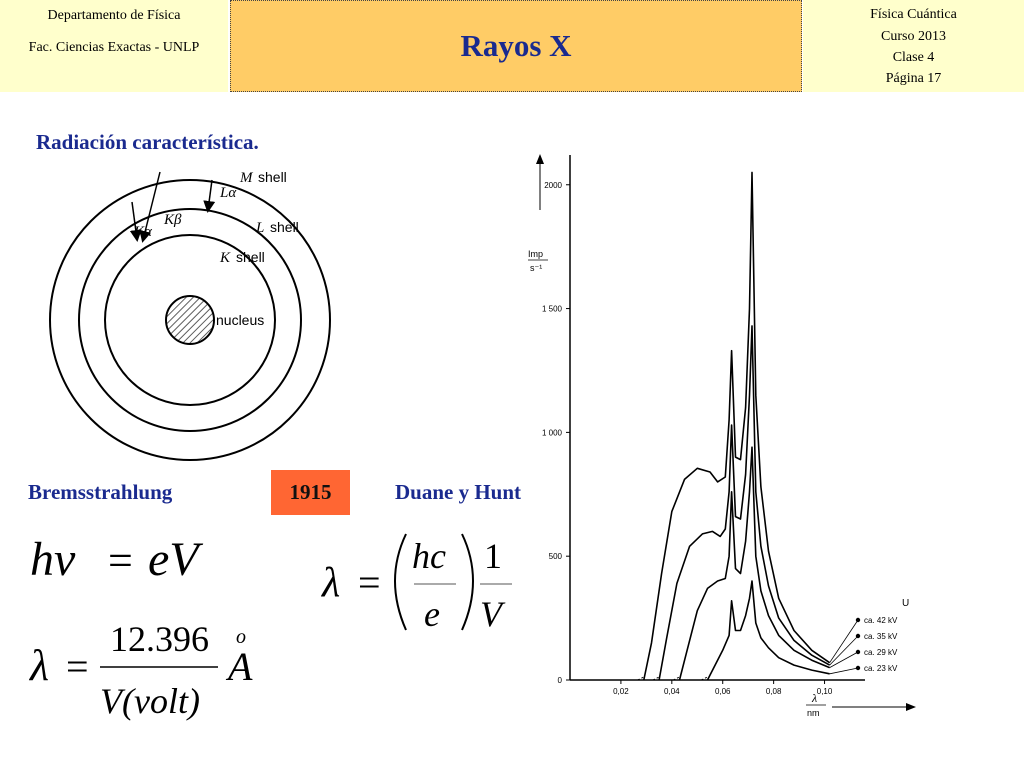 Image resolution: width=1024 pixels, height=768 pixels. Describe the element at coordinates (240, 320) in the screenshot. I see `nucleus-label: nucleus` at that location.